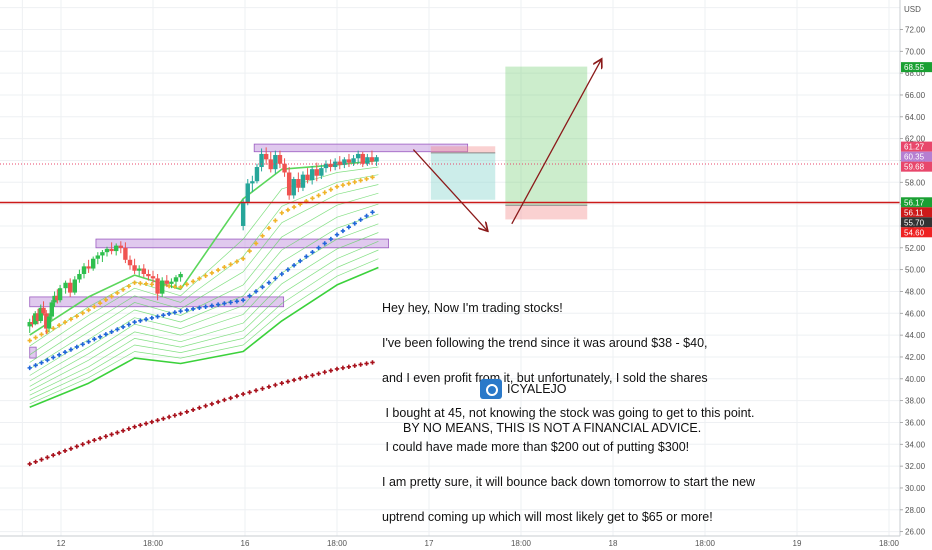 Image resolution: width=932 pixels, height=550 pixels. I want to click on price-label: 55.70, so click(916, 222).